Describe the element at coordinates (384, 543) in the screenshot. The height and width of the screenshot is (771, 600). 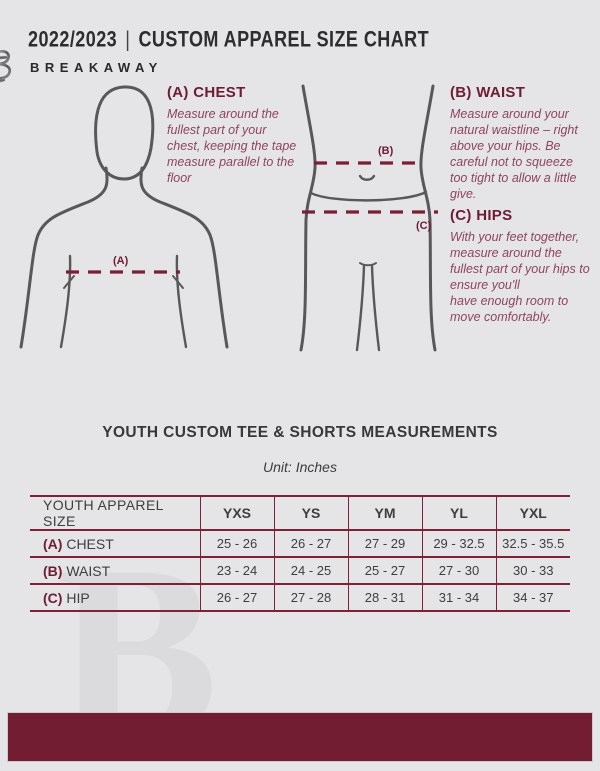
I see `cell: 27 - 29` at that location.